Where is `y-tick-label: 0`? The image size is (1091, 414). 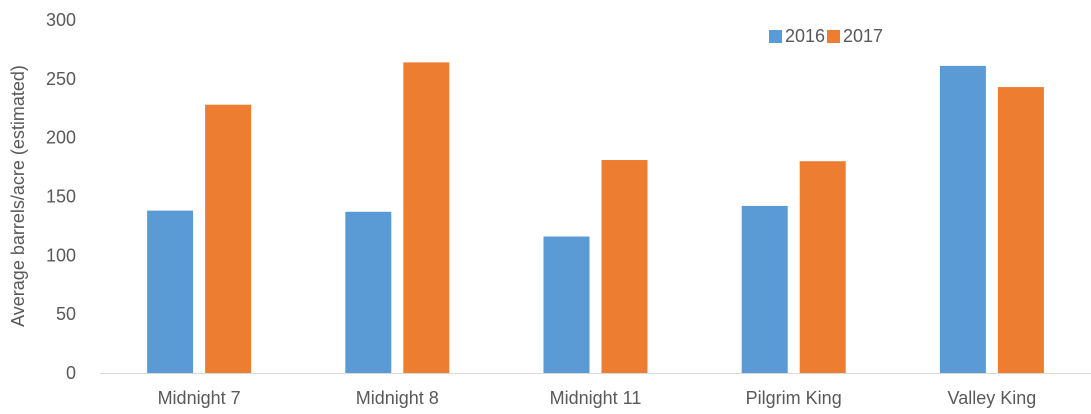
y-tick-label: 0 is located at coordinates (71, 373).